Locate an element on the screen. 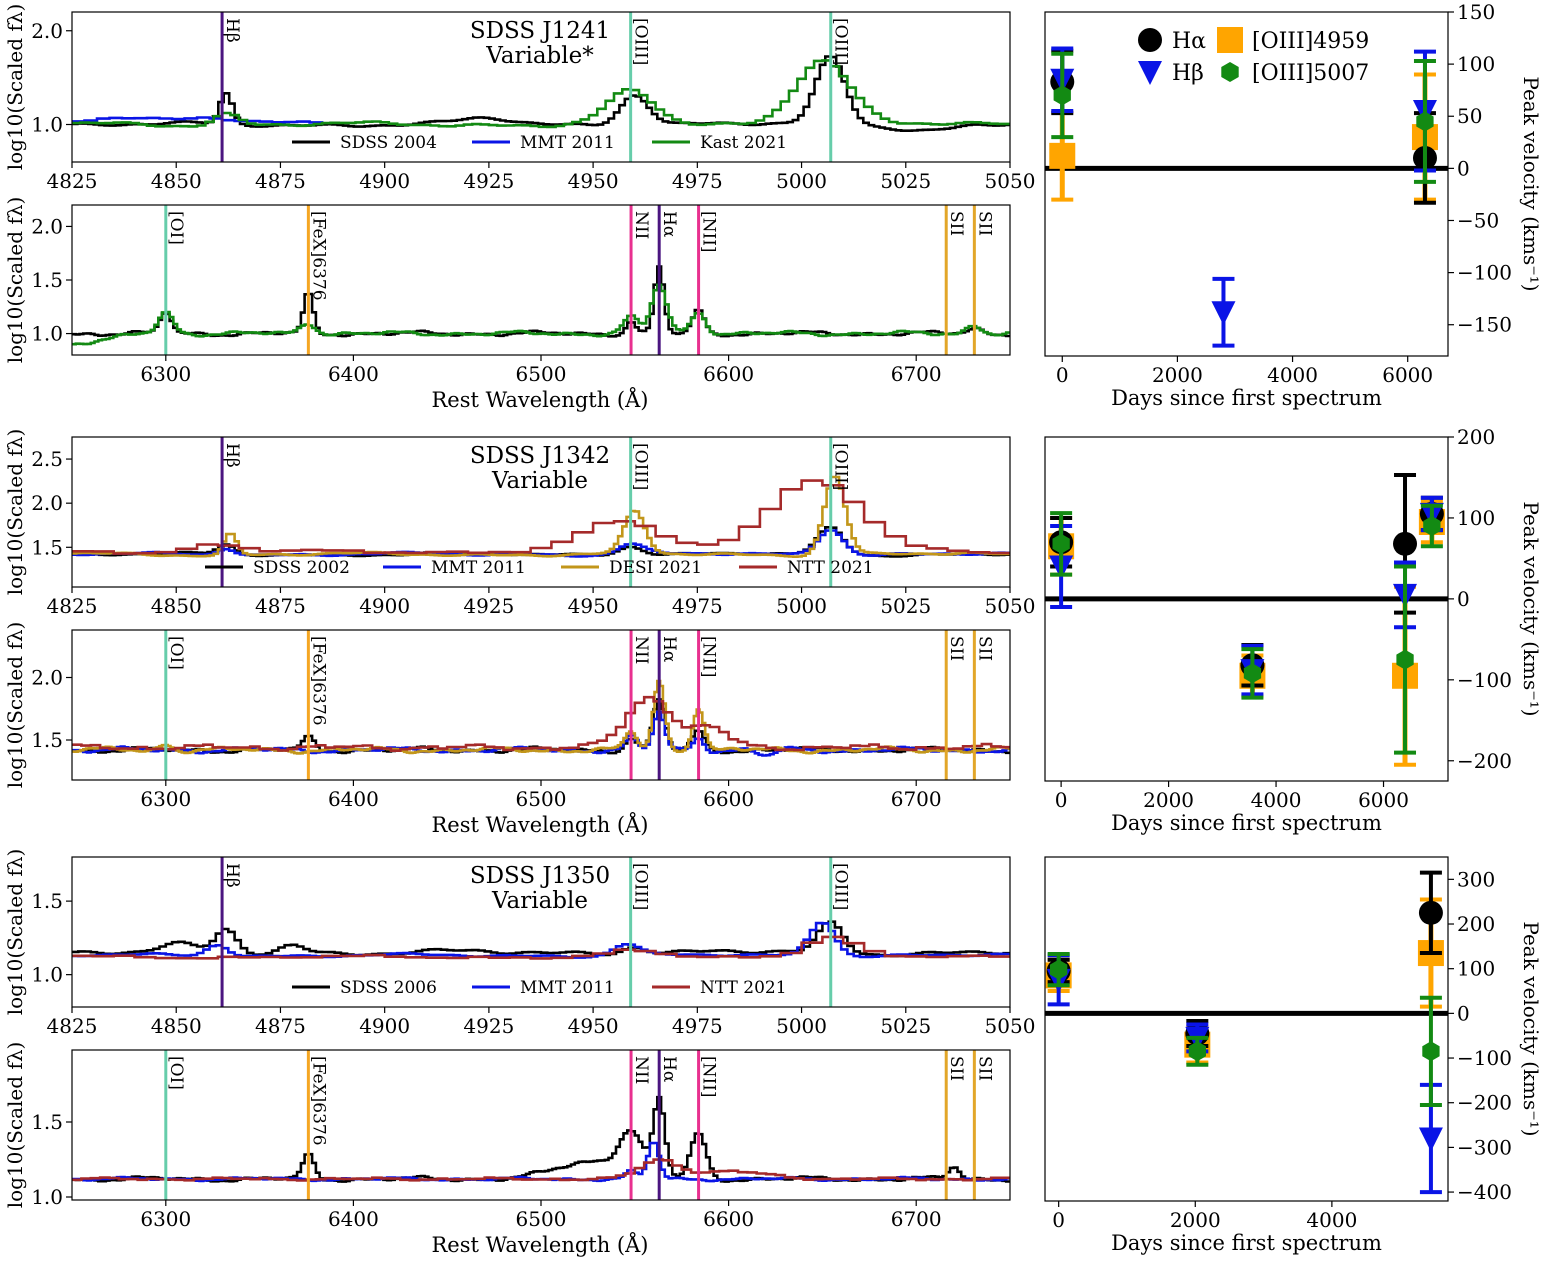 Image resolution: width=1544 pixels, height=1274 pixels. legend-label: MMT 2011 is located at coordinates (567, 988).